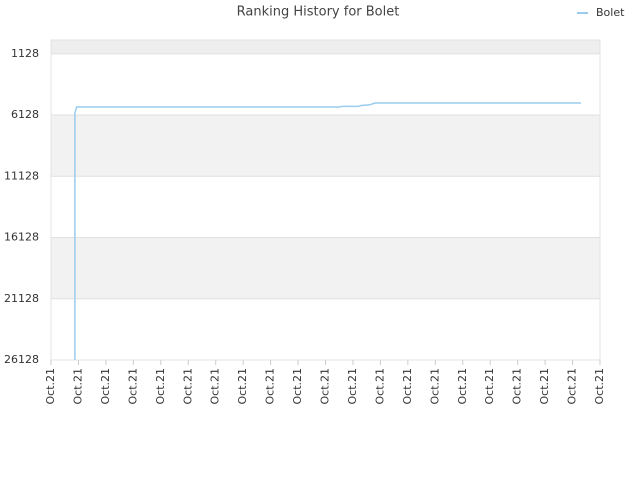 The height and width of the screenshot is (484, 640). What do you see at coordinates (25, 53) in the screenshot?
I see `y-tick-label: 1128` at bounding box center [25, 53].